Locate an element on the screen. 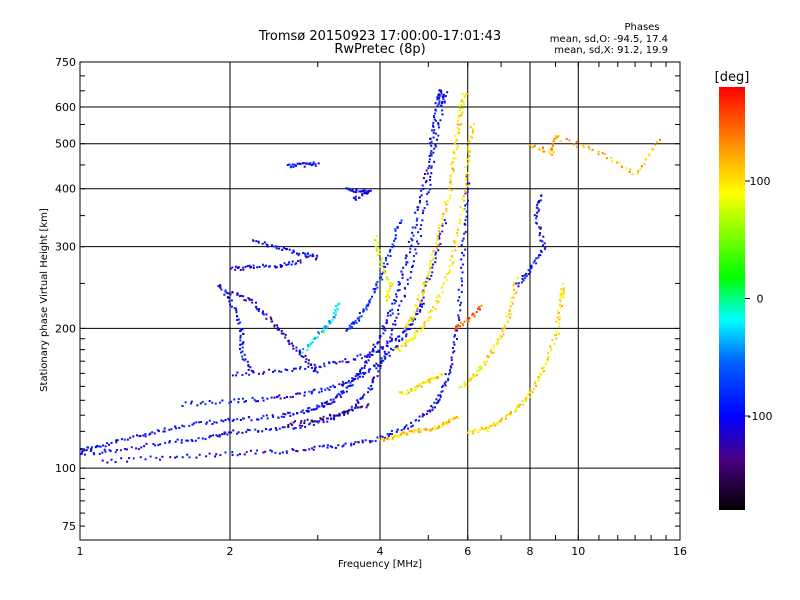  chart-title: Tromsø 20150923 17:00:00-17:01:43 is located at coordinates (379, 36).